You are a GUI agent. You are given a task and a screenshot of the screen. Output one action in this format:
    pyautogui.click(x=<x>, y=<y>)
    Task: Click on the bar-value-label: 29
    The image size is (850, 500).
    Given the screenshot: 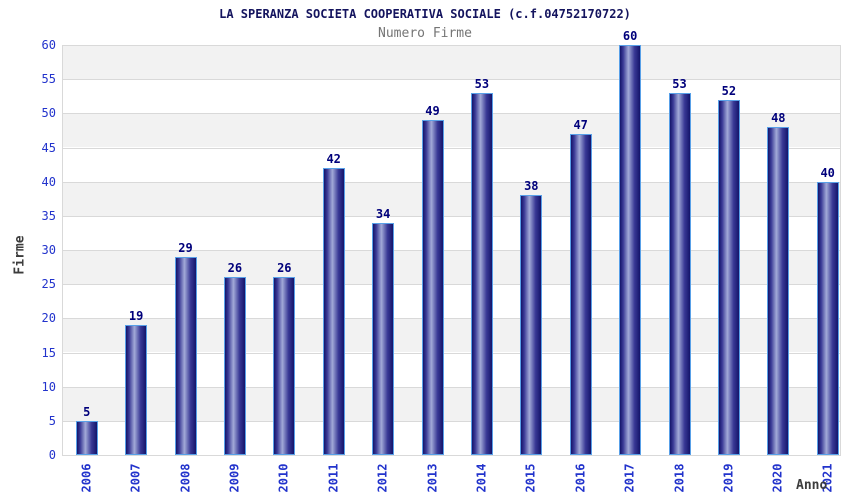 What is the action you would take?
    pyautogui.click(x=185, y=247)
    